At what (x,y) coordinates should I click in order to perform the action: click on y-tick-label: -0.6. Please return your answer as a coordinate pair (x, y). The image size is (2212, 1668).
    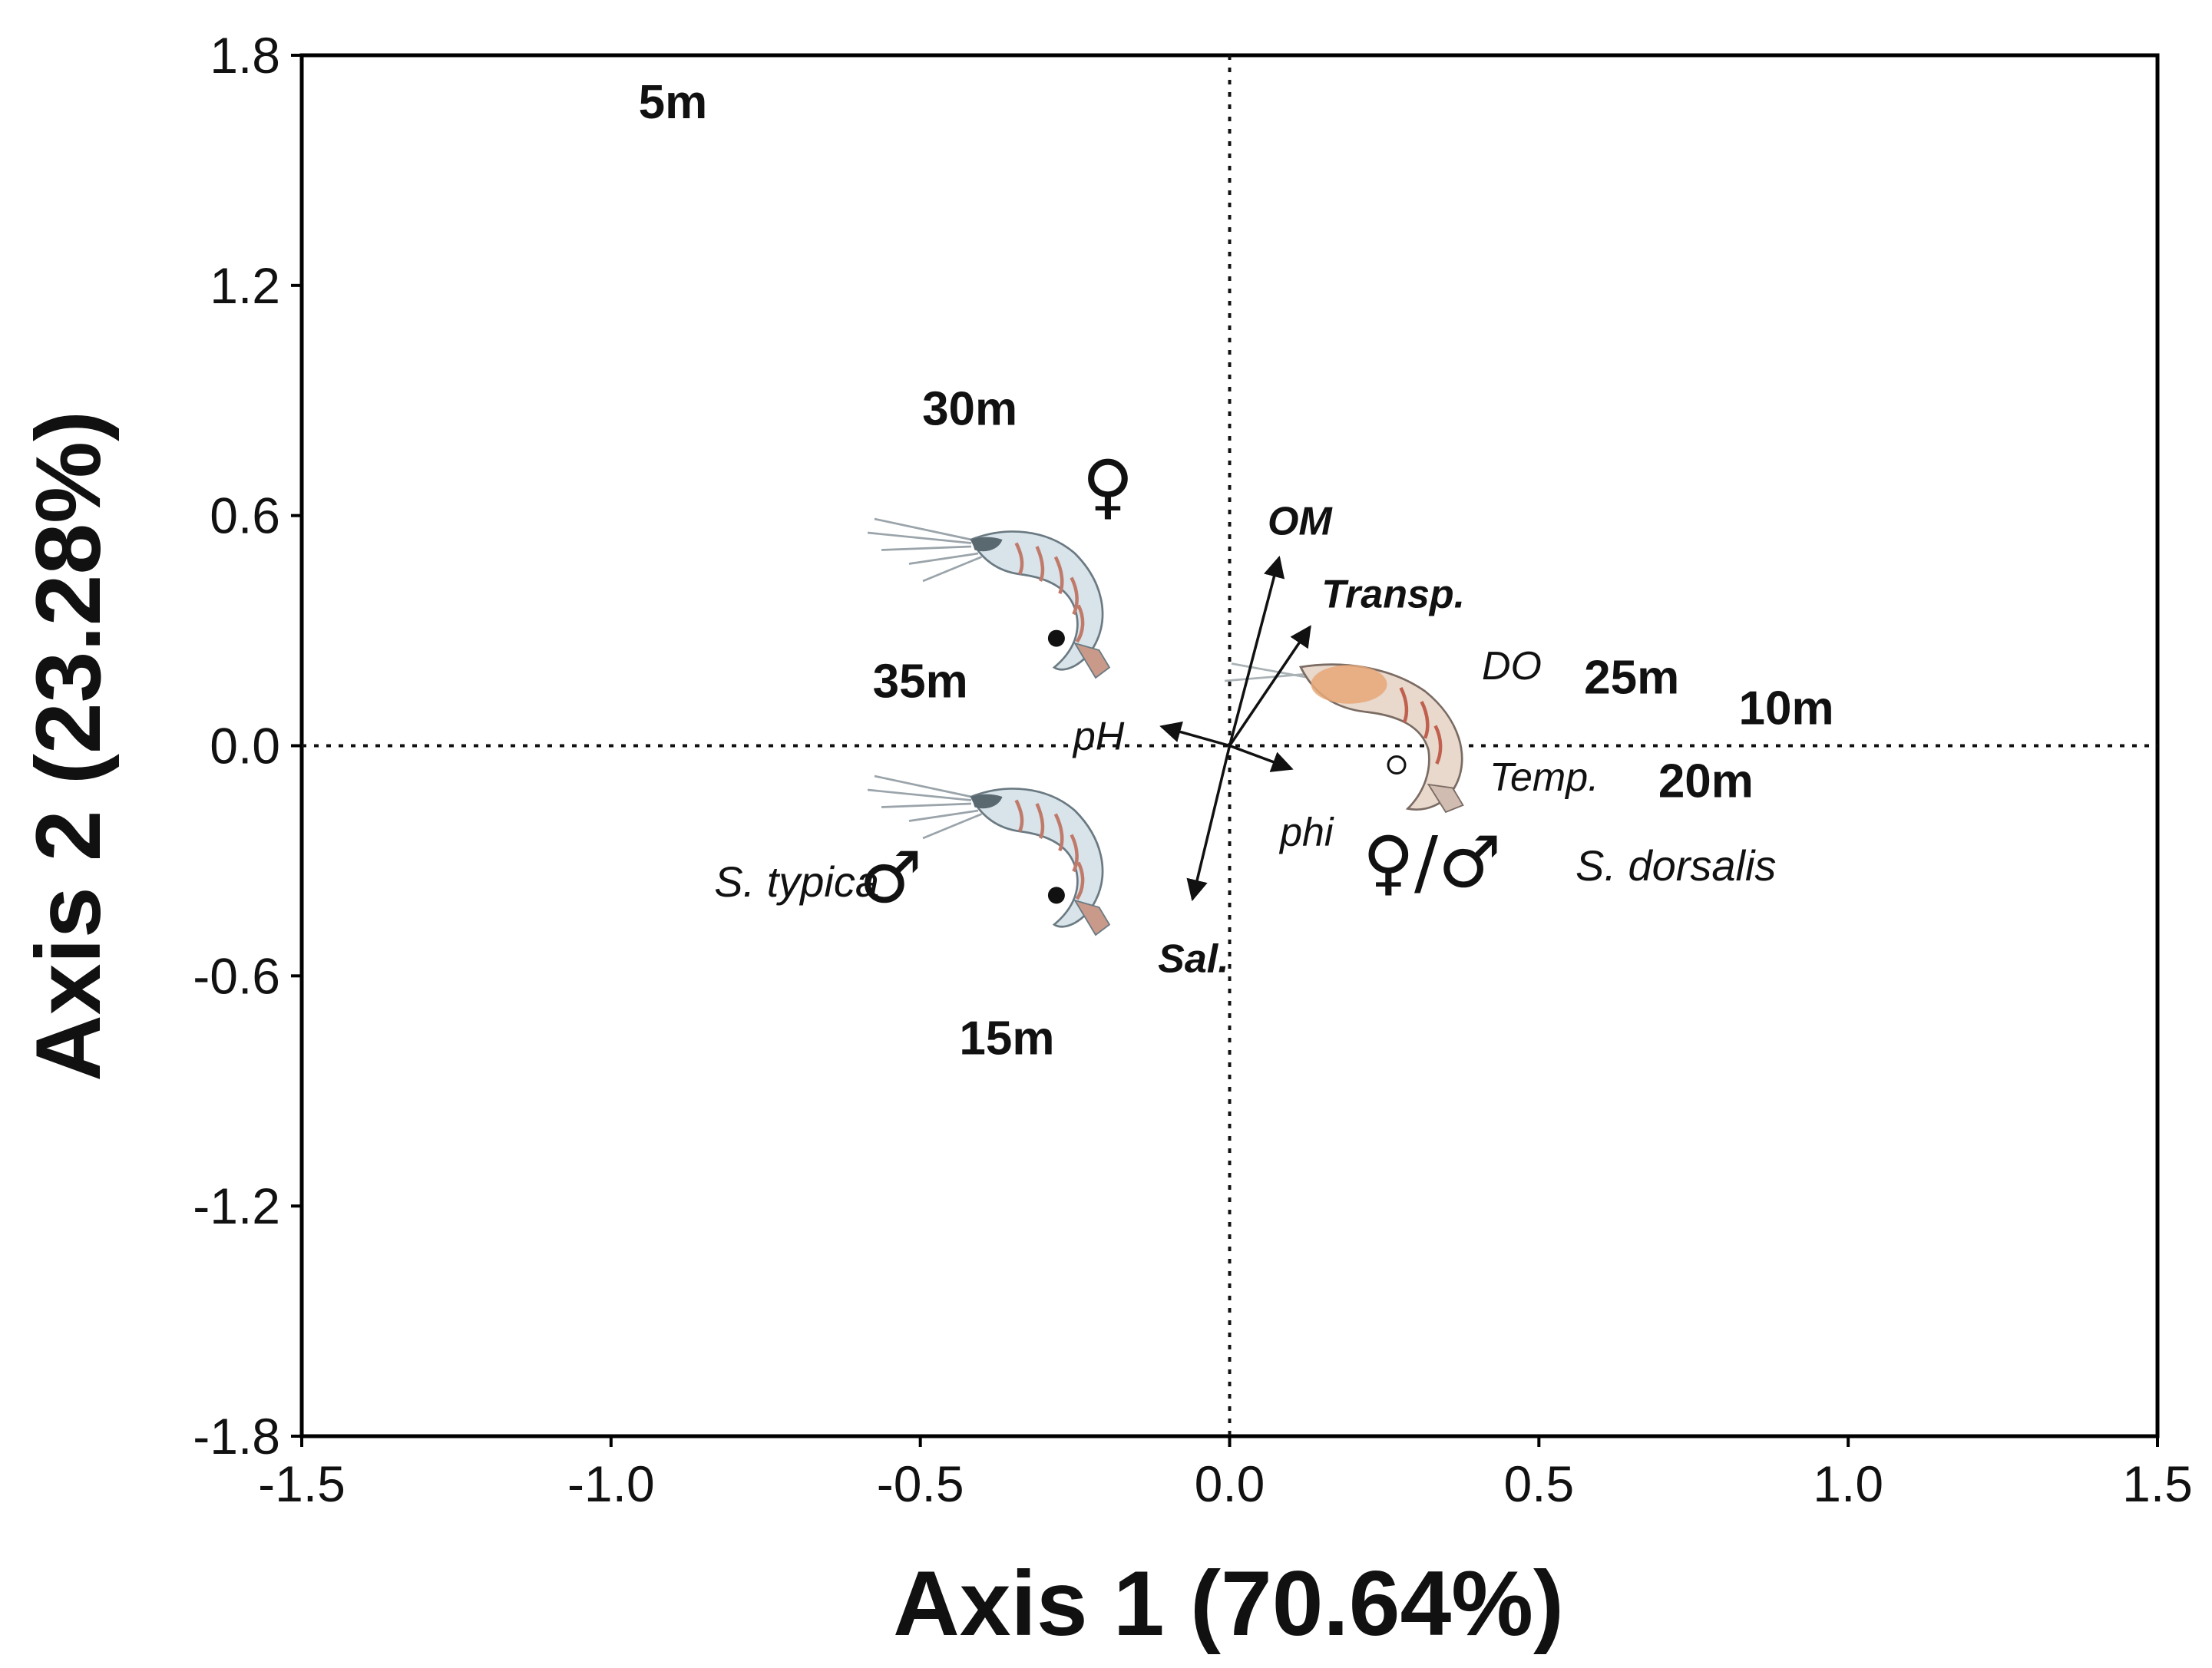
    Looking at the image, I should click on (236, 975).